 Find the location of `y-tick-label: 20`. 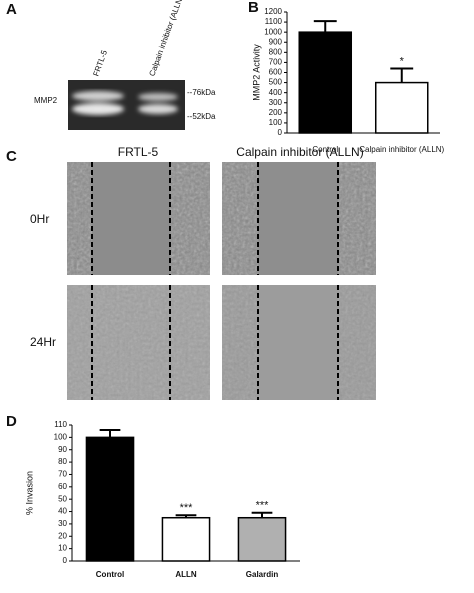

y-tick-label: 20 is located at coordinates (62, 535).